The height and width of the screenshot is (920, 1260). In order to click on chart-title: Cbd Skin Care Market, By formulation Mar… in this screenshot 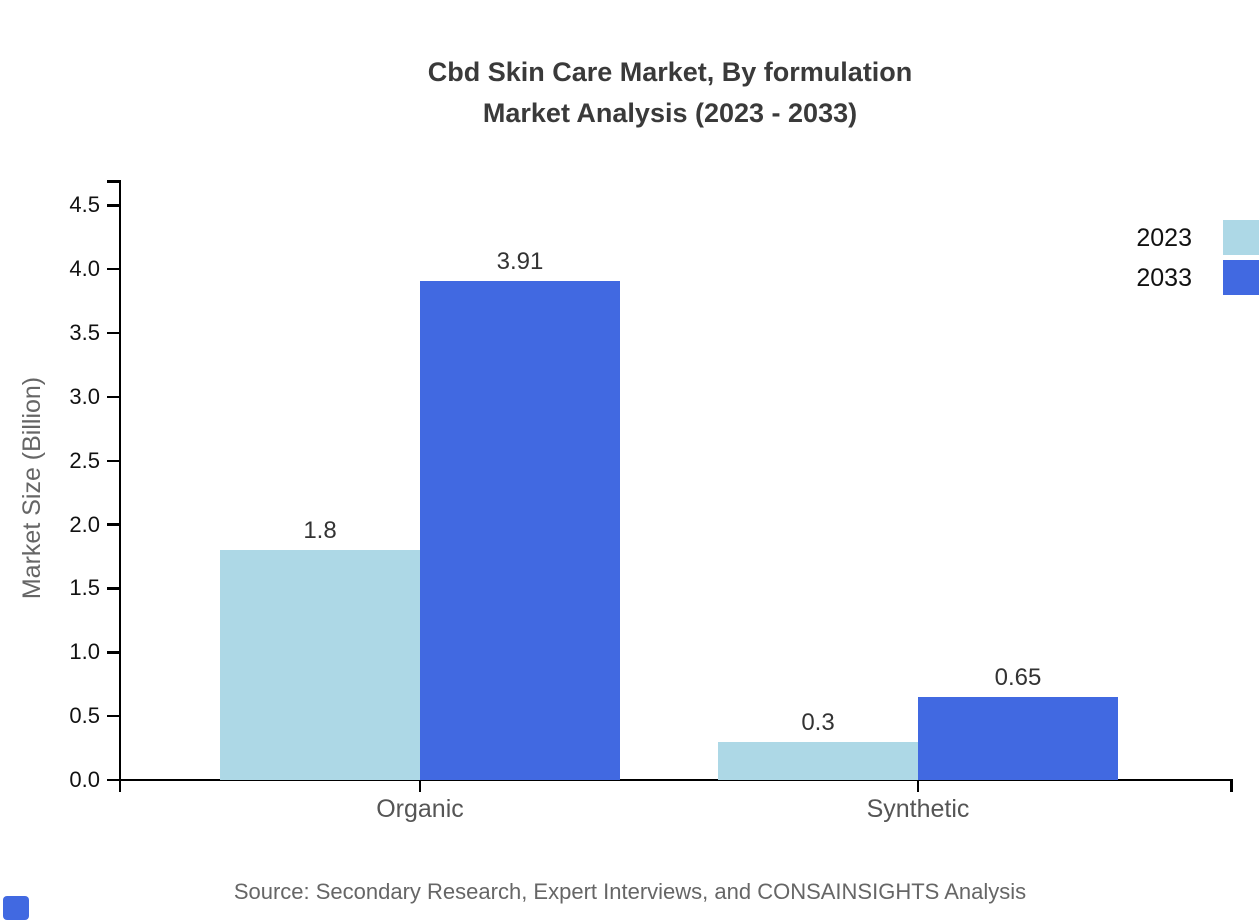, I will do `click(670, 93)`.